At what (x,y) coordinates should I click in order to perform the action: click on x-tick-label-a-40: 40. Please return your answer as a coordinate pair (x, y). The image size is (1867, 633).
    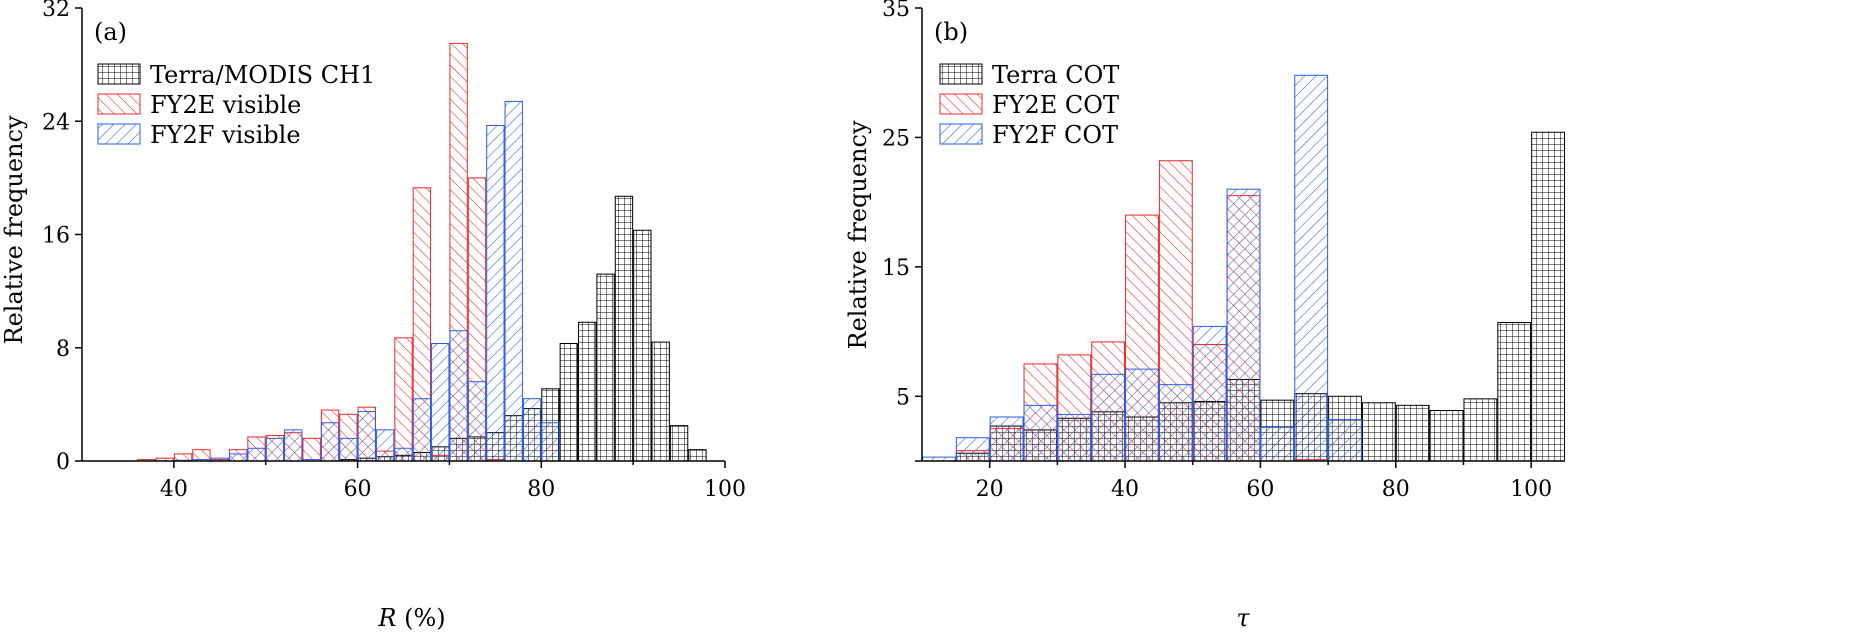
    Looking at the image, I should click on (174, 489).